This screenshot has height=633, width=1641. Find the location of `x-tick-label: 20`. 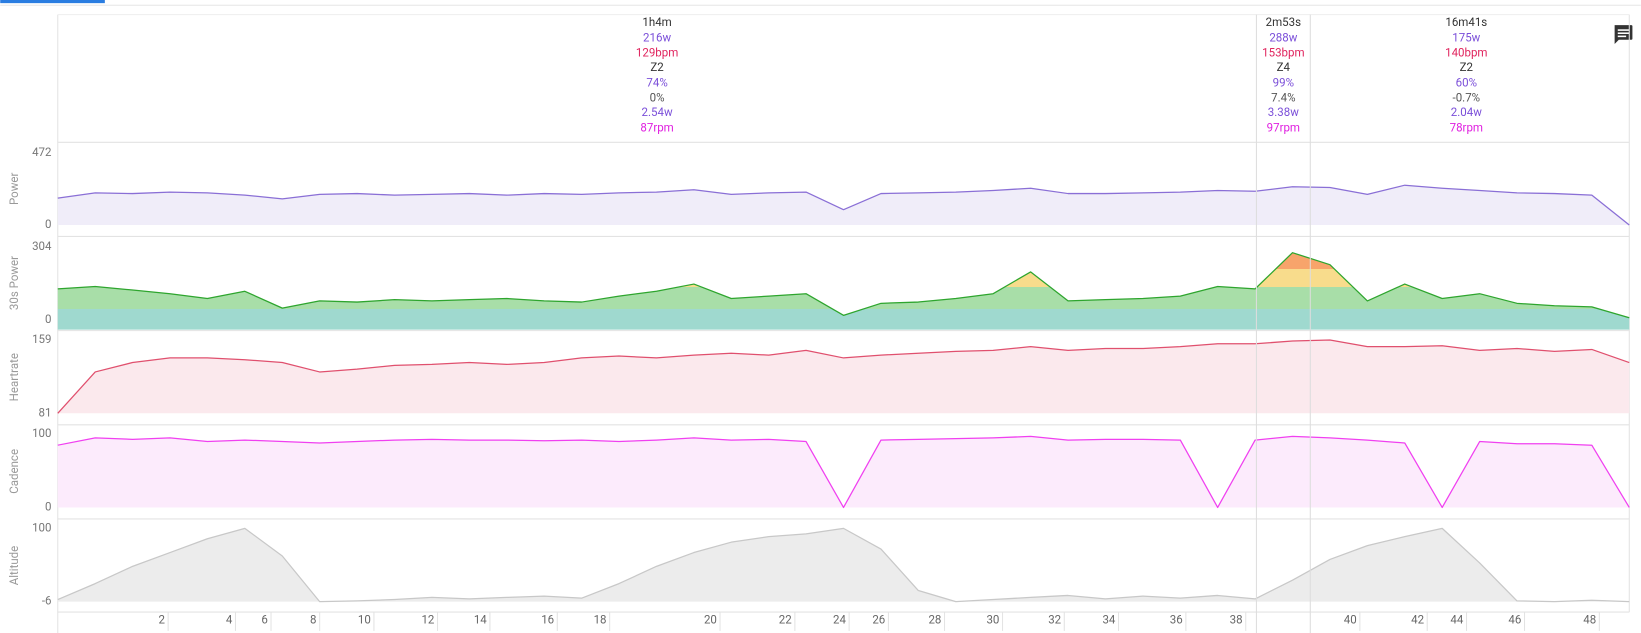

x-tick-label: 20 is located at coordinates (710, 619).